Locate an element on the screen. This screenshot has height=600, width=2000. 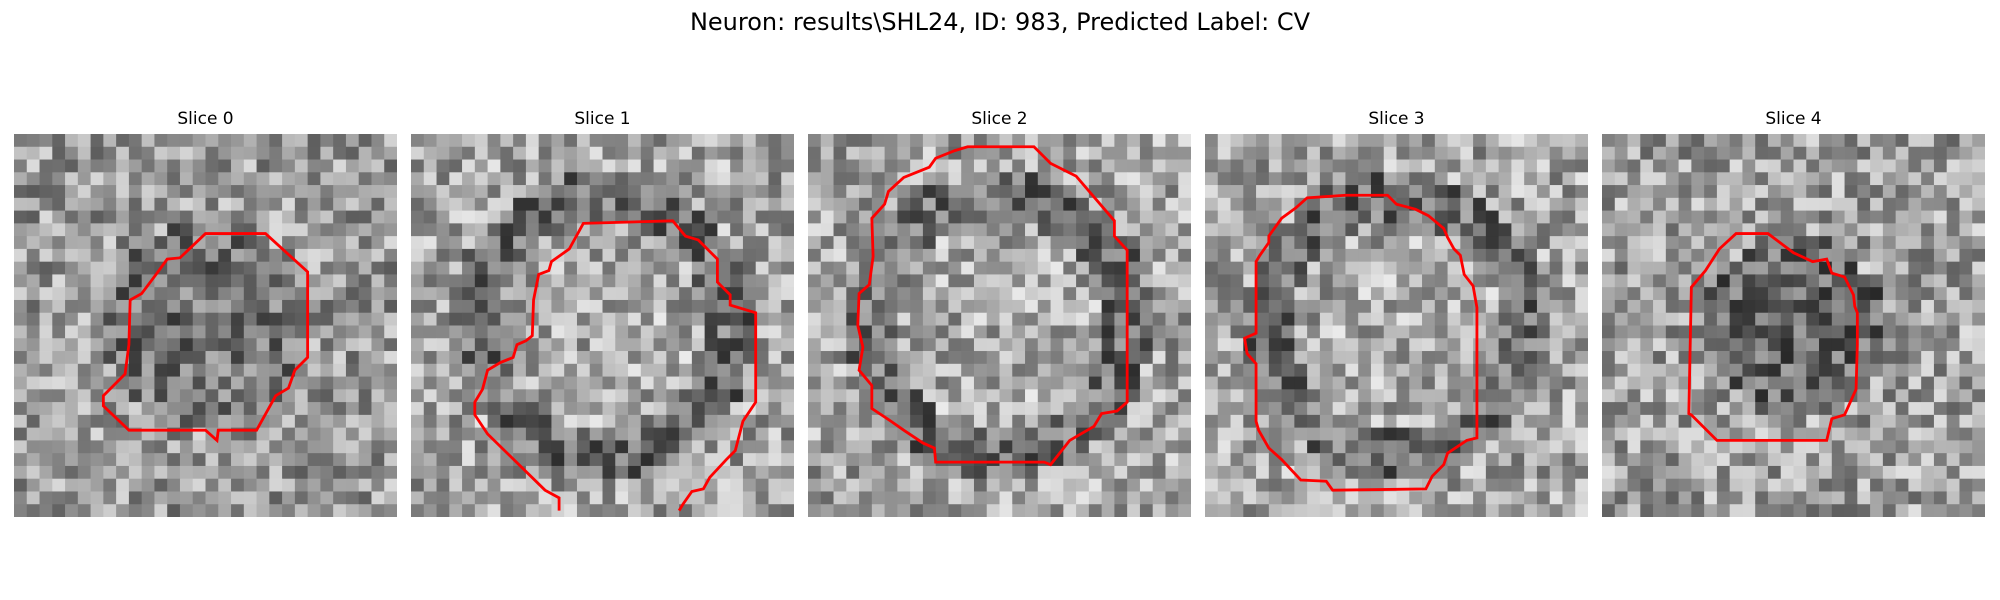
slice-3-pixels is located at coordinates (1396, 325).